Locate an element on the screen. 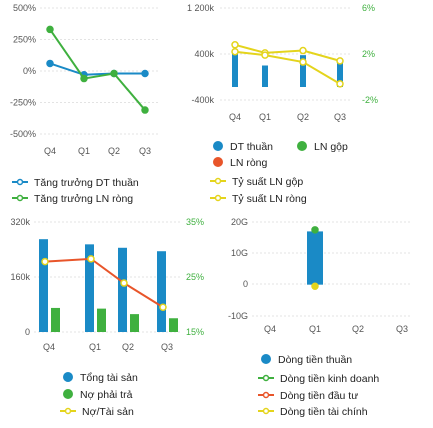 This screenshot has width=433, height=428. legend-growth-profit-label: Tăng trưởng LN ròng is located at coordinates (83, 199).